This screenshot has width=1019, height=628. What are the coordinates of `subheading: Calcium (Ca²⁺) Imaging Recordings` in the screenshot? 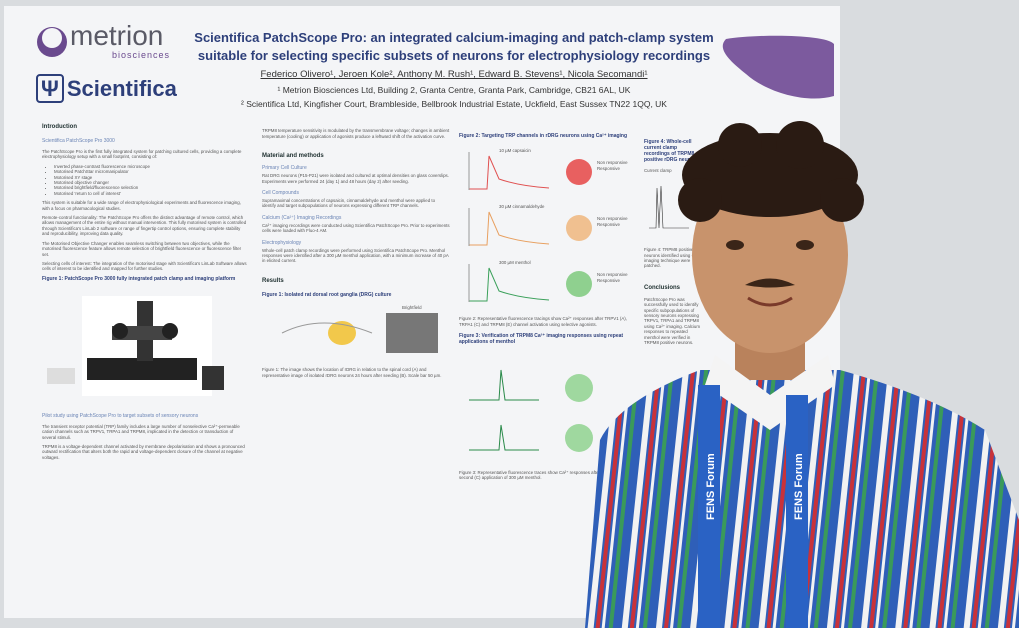 It's located at (302, 217).